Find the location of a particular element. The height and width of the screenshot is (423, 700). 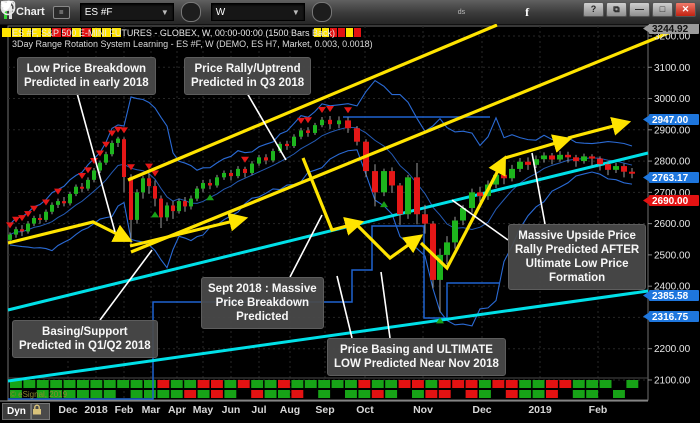

price-tag-value: 2690.00 is located at coordinates (670, 201).